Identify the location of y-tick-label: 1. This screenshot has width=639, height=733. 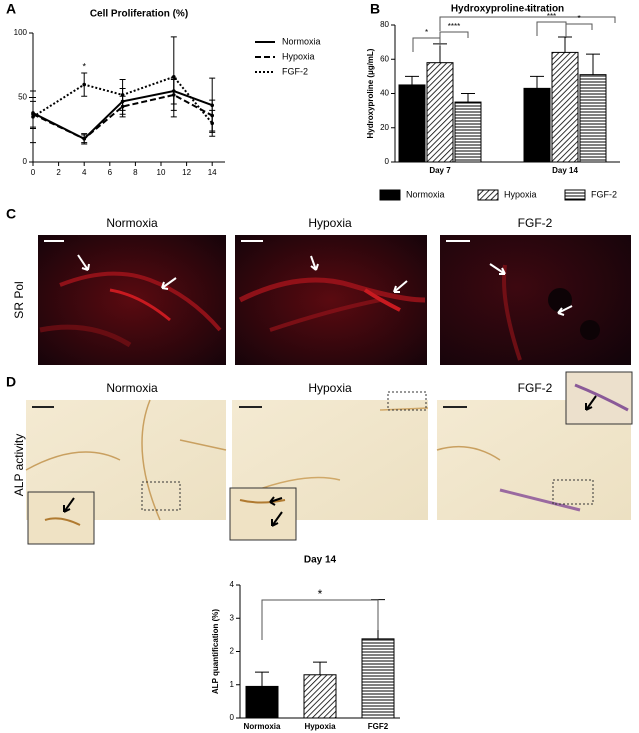
(232, 684).